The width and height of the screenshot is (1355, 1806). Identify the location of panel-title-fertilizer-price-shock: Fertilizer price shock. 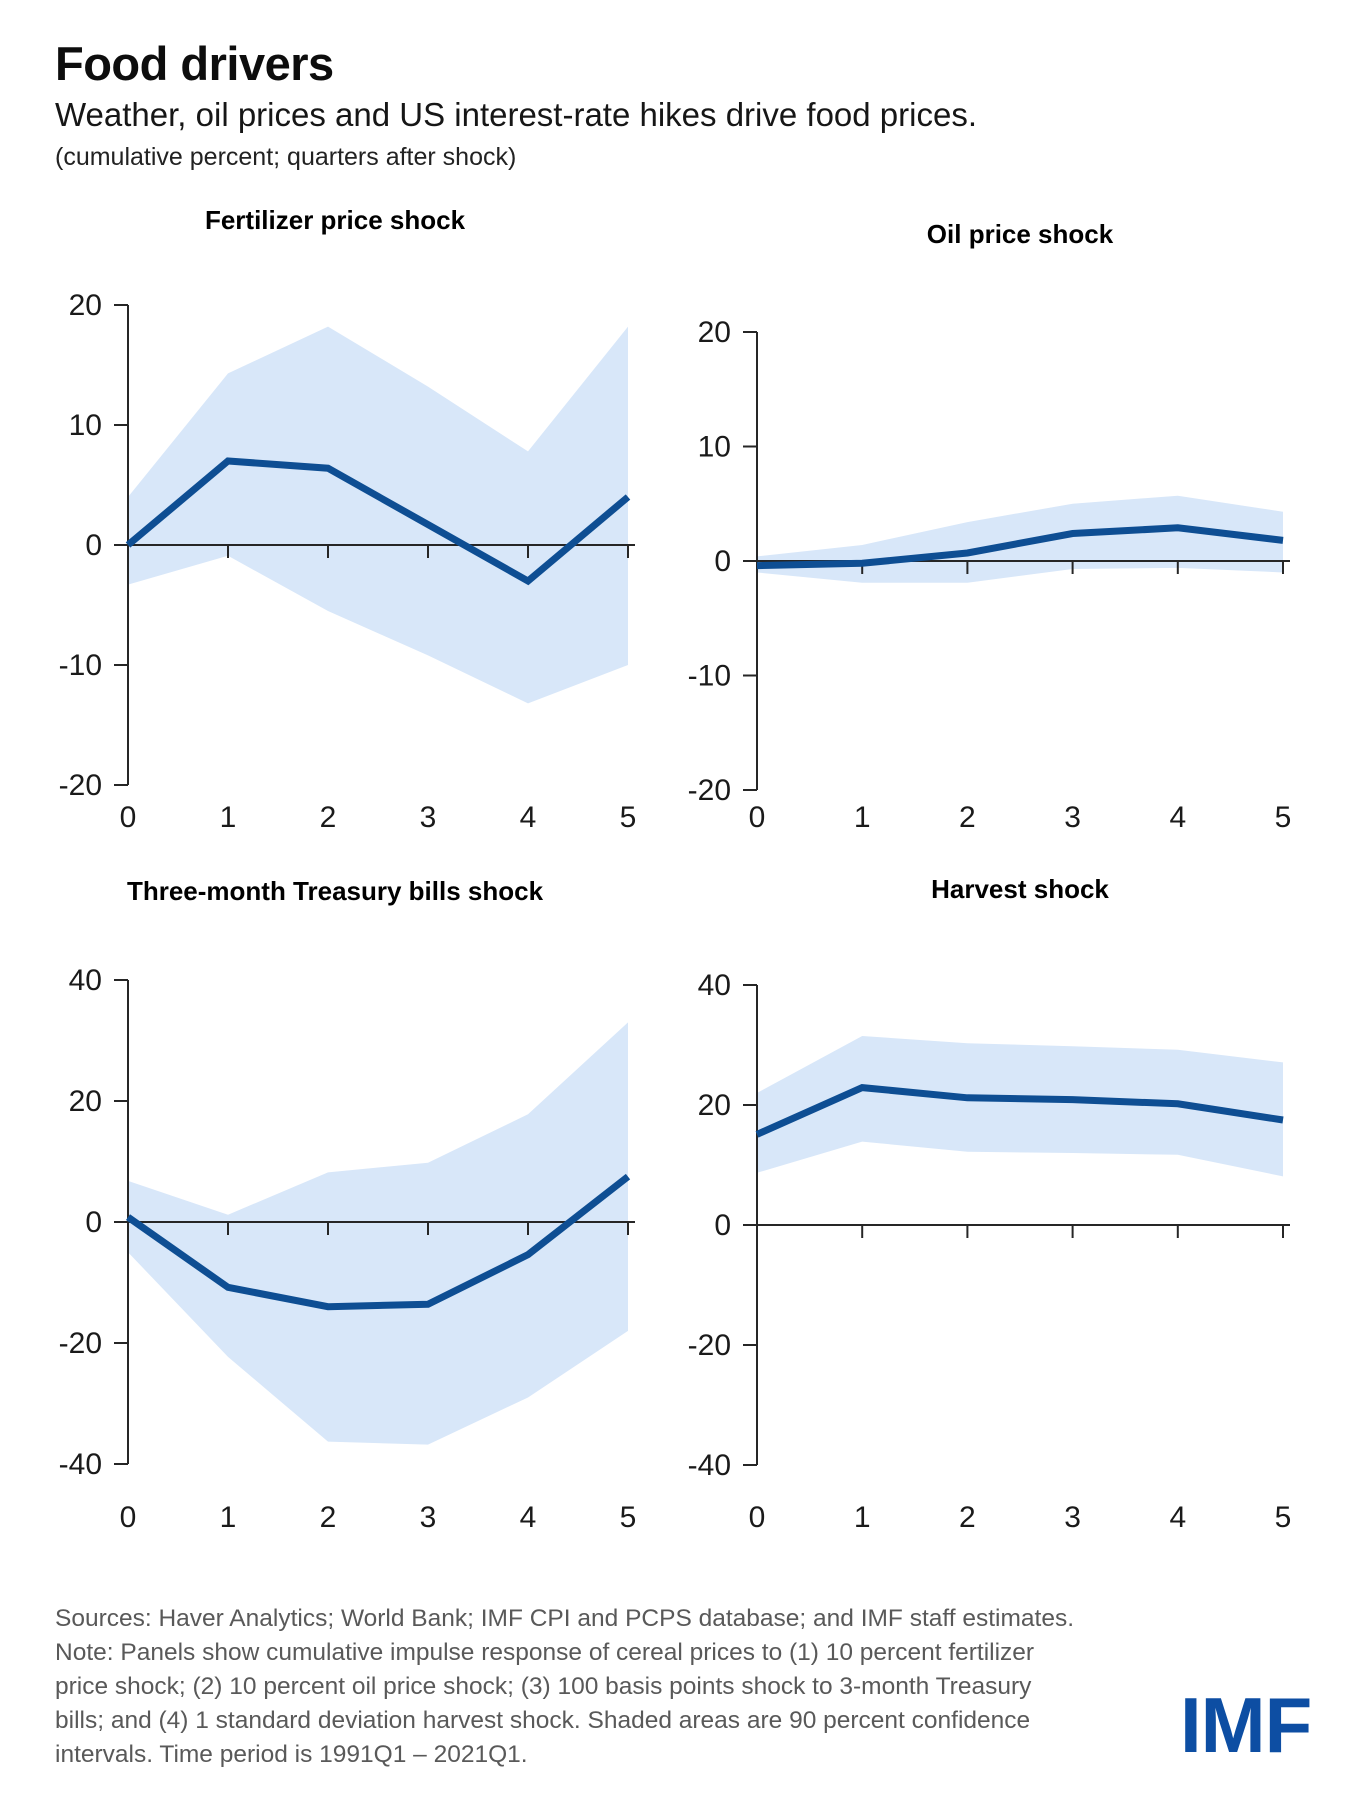
(335, 220).